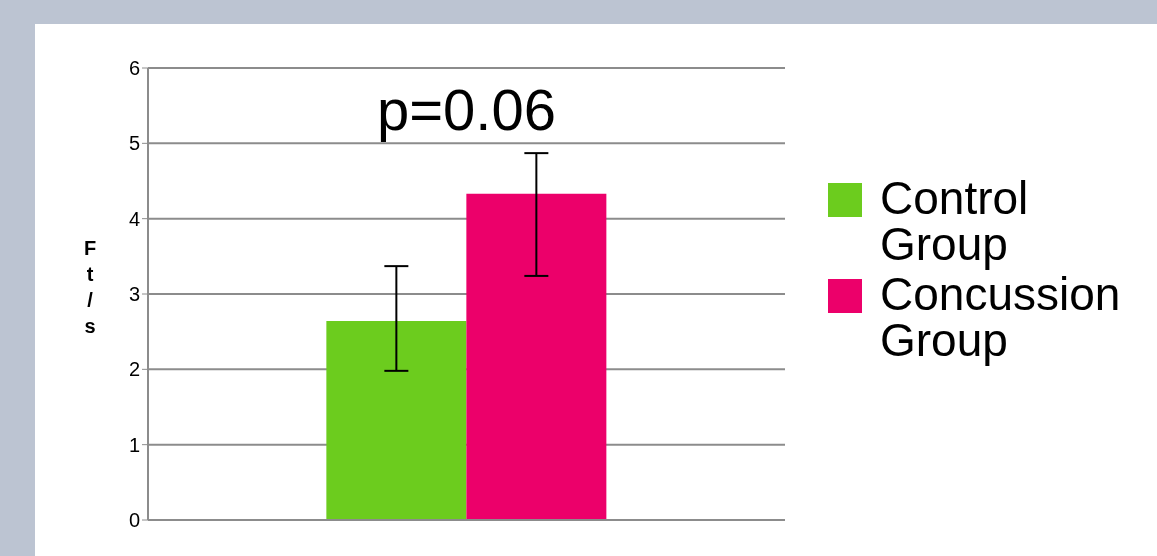 The image size is (1157, 556). What do you see at coordinates (466, 109) in the screenshot?
I see `annotation: p=0.06` at bounding box center [466, 109].